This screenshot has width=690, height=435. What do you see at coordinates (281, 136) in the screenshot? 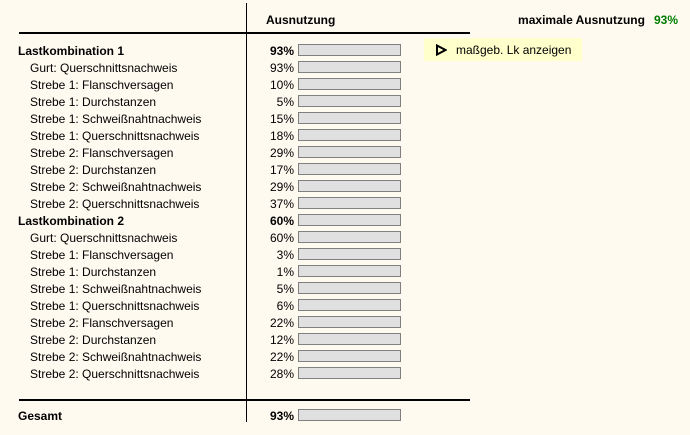
I see `utilization-value: 18%` at bounding box center [281, 136].